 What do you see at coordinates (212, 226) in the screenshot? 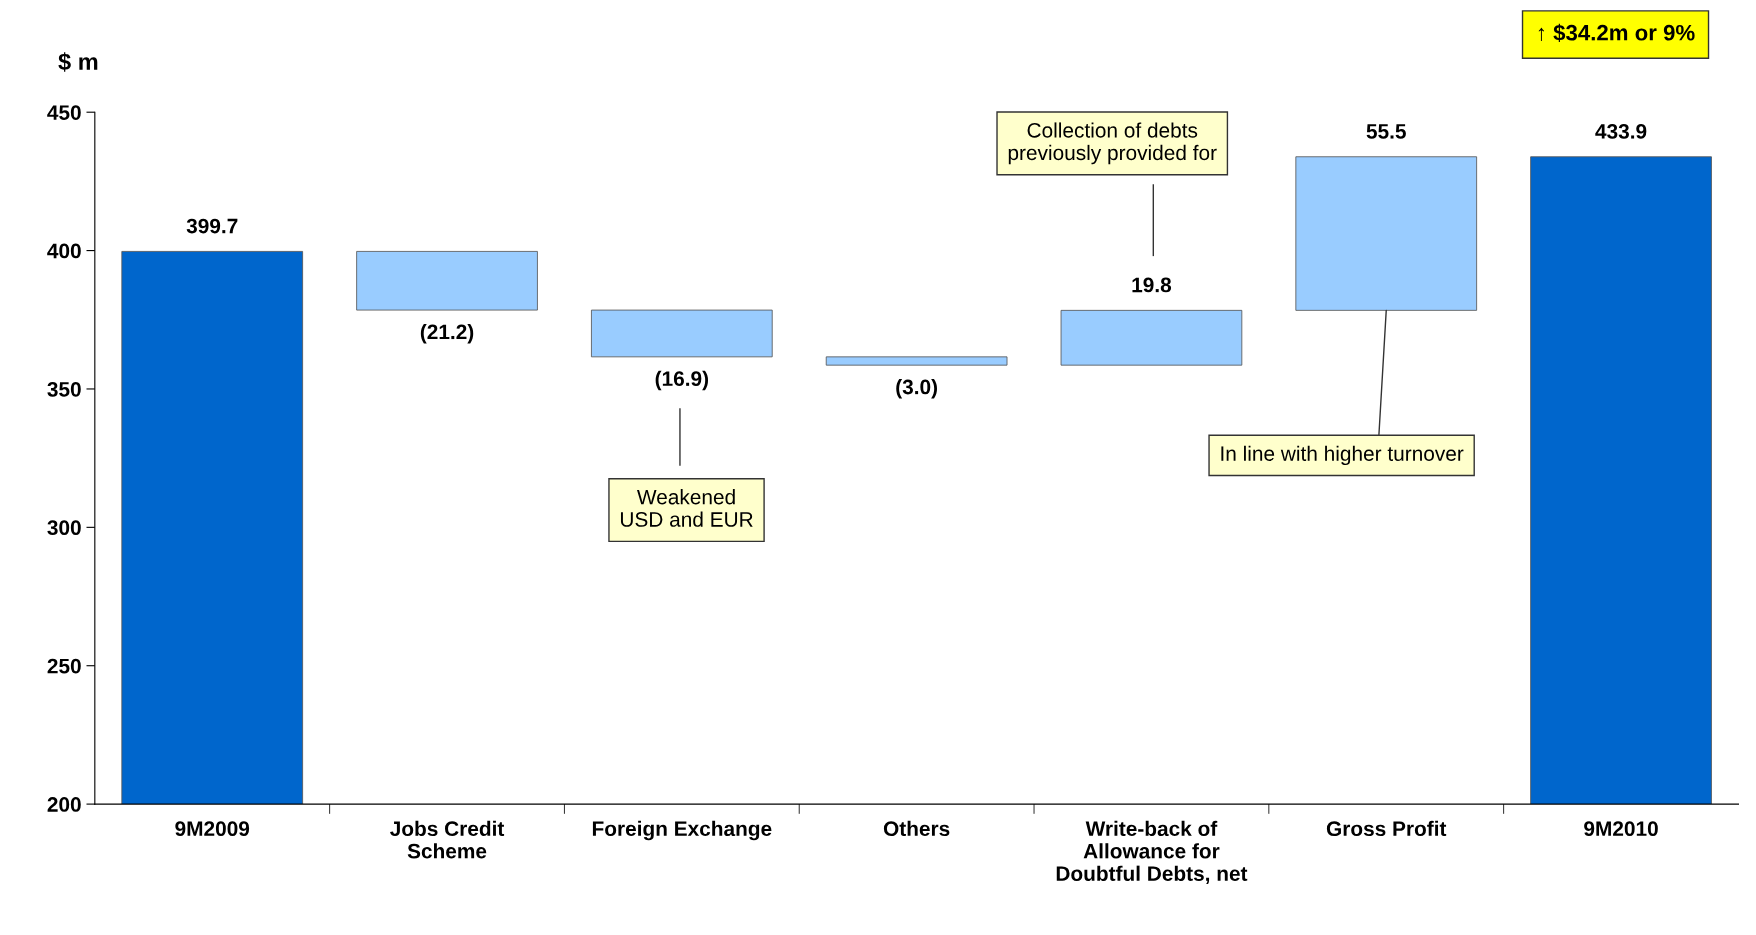
I see `data-label: 399.7` at bounding box center [212, 226].